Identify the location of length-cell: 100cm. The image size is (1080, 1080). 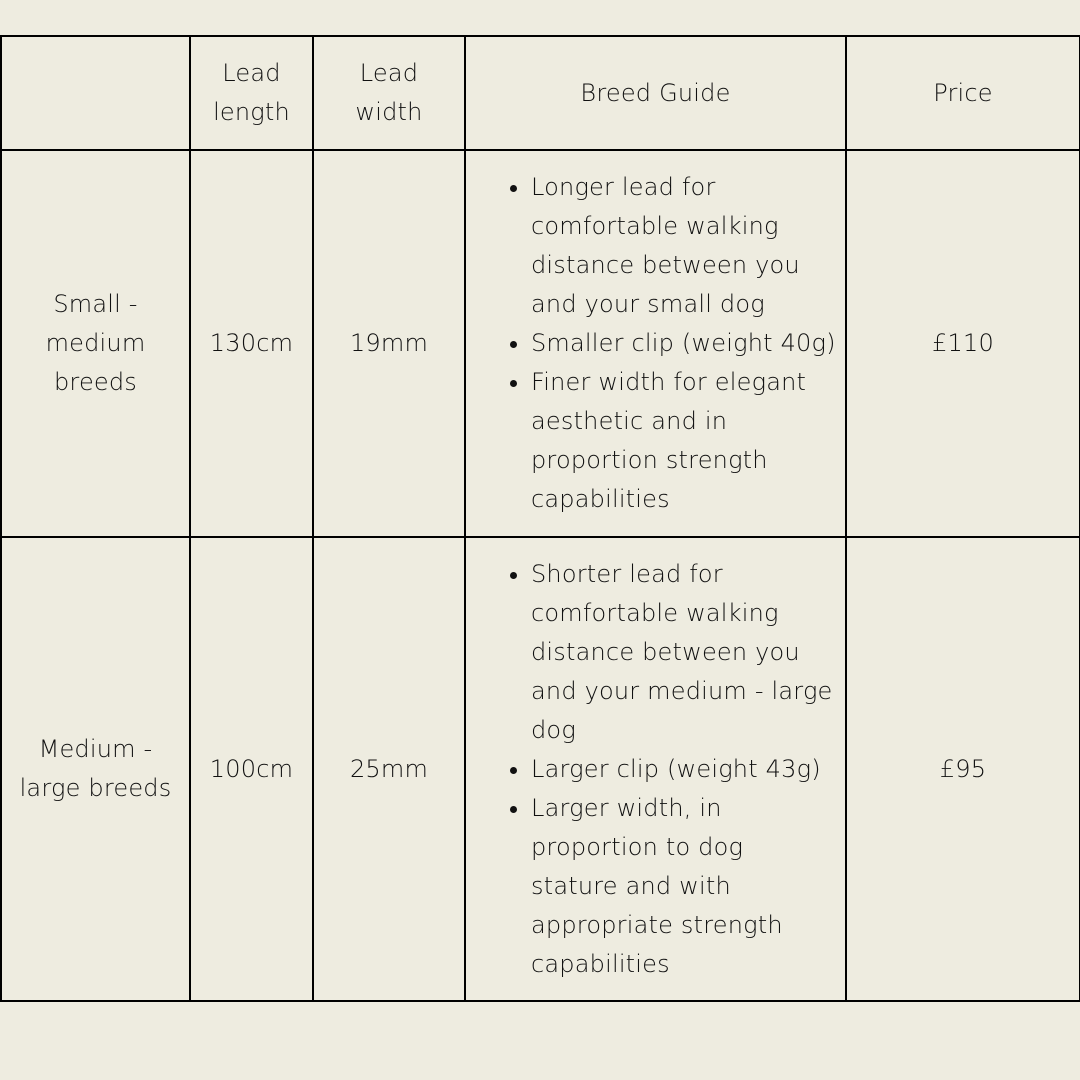
(251, 769).